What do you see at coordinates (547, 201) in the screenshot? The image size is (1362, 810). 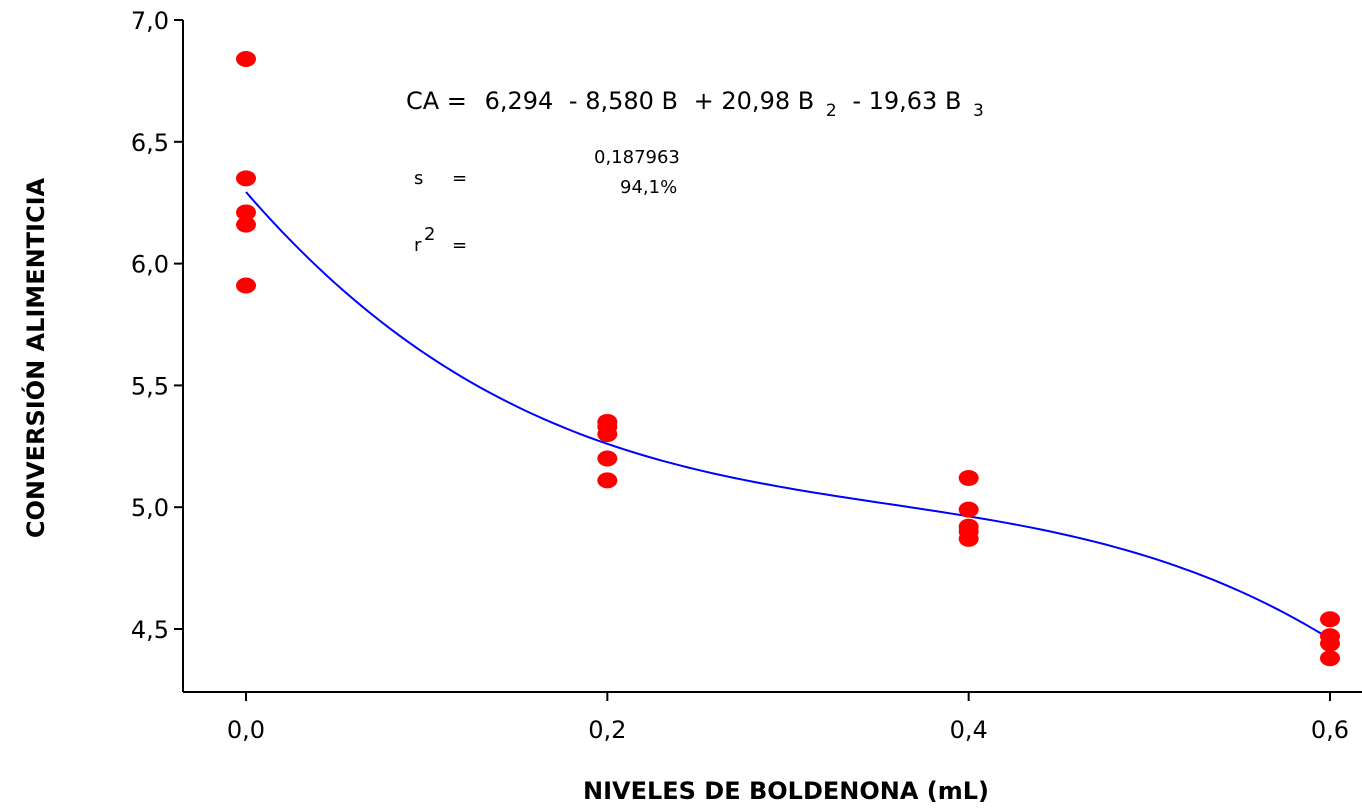 I see `fit-statistics: s = 0,187963 94,1% r 2 =` at bounding box center [547, 201].